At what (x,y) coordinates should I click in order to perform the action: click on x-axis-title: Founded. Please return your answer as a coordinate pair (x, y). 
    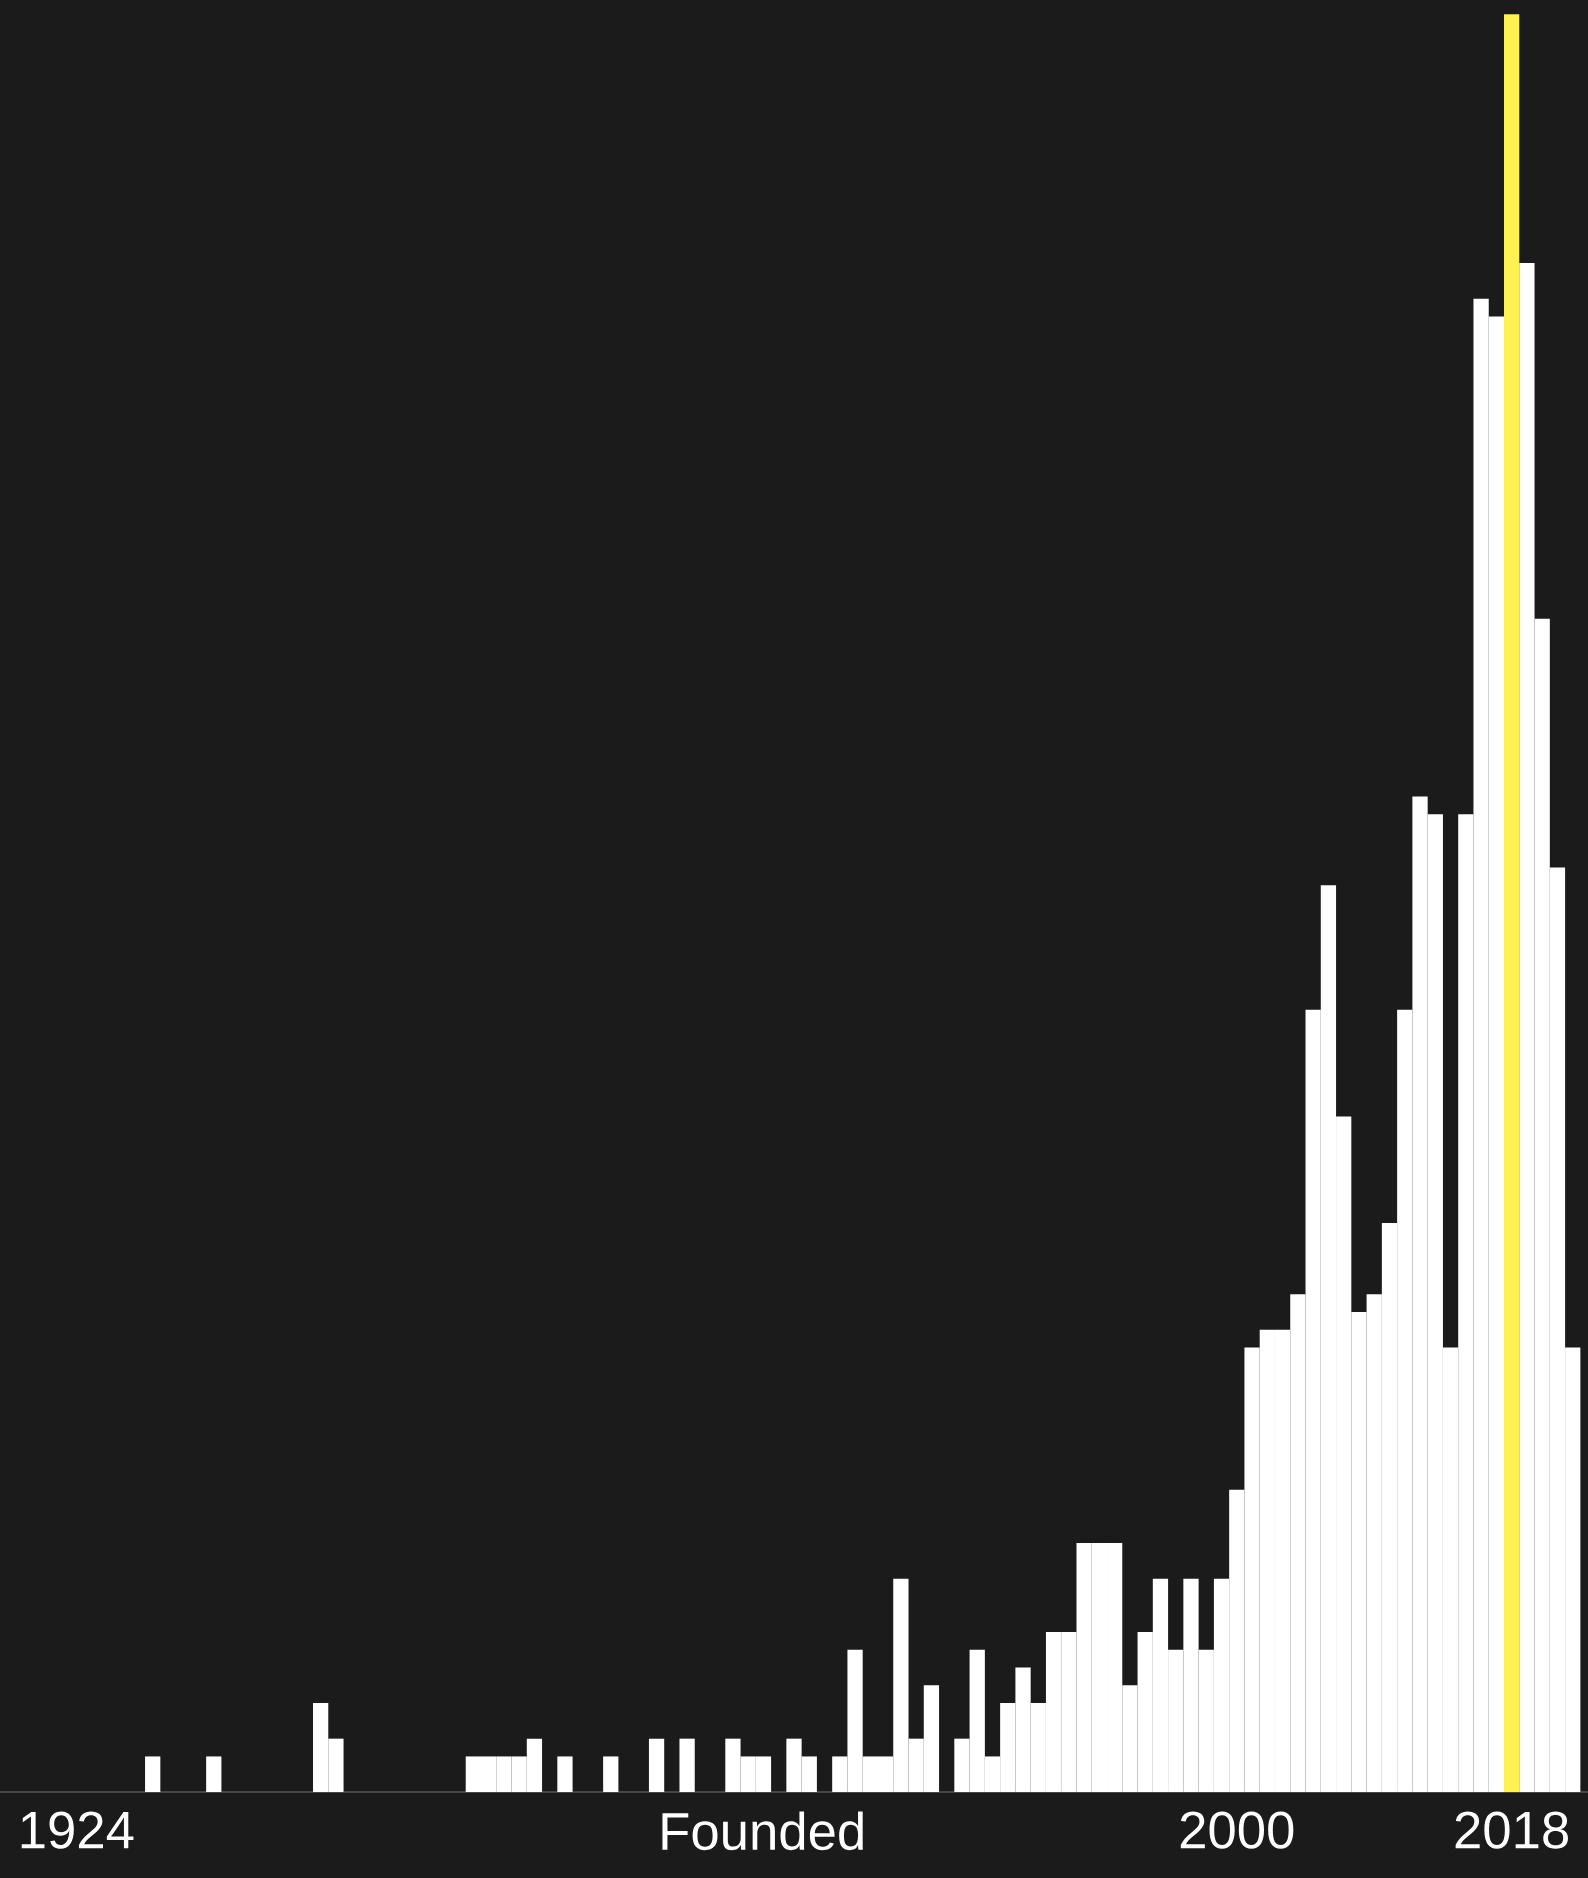
    Looking at the image, I should click on (762, 1831).